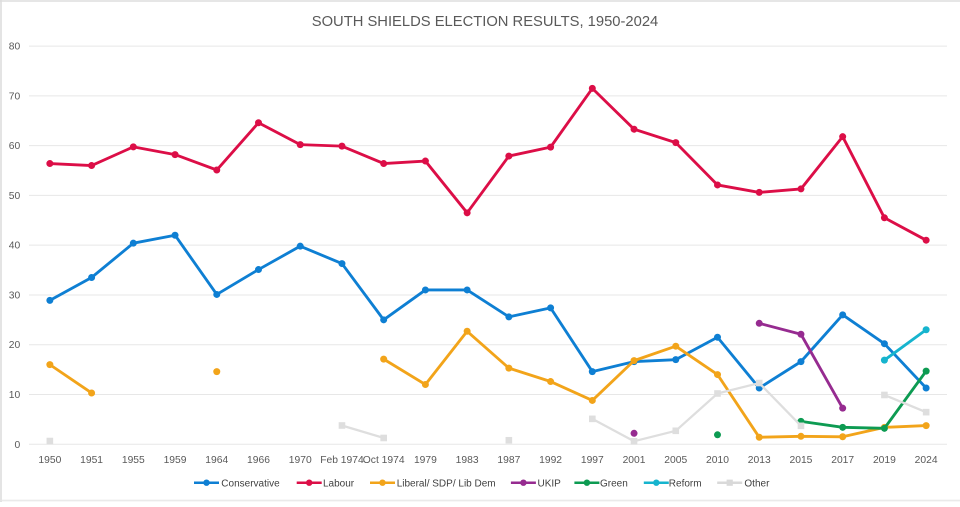 Image resolution: width=960 pixels, height=507 pixels. I want to click on svg-text: 1979, so click(425, 460).